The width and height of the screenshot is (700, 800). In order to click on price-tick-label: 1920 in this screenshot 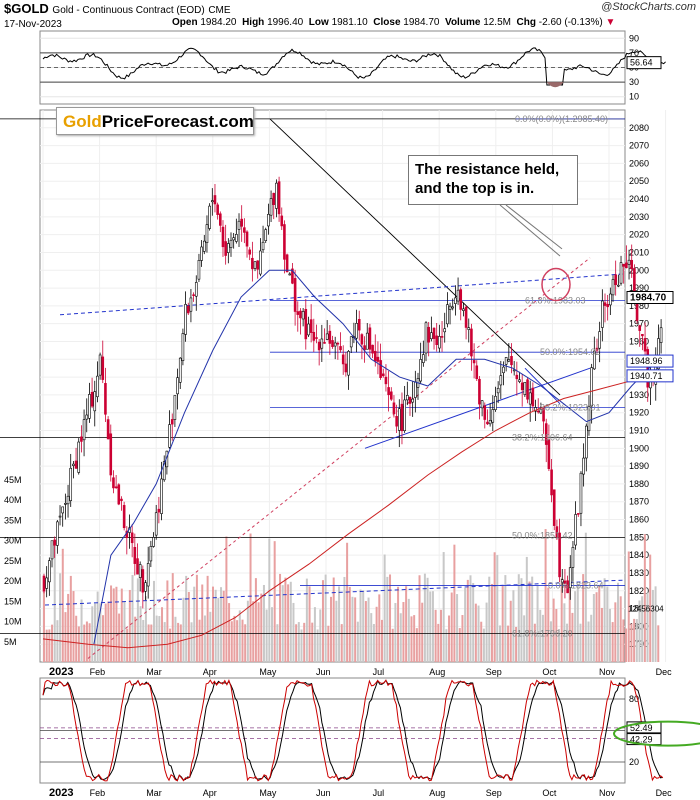, I will do `click(639, 413)`.